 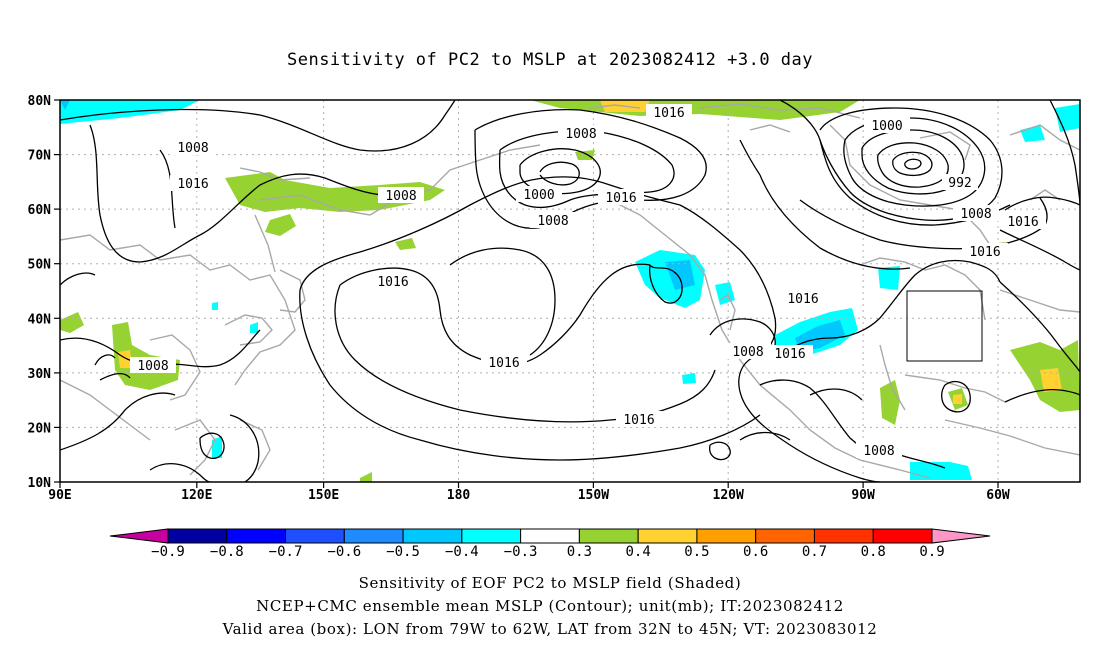 I want to click on colorbar-label: 0.7, so click(x=814, y=552).